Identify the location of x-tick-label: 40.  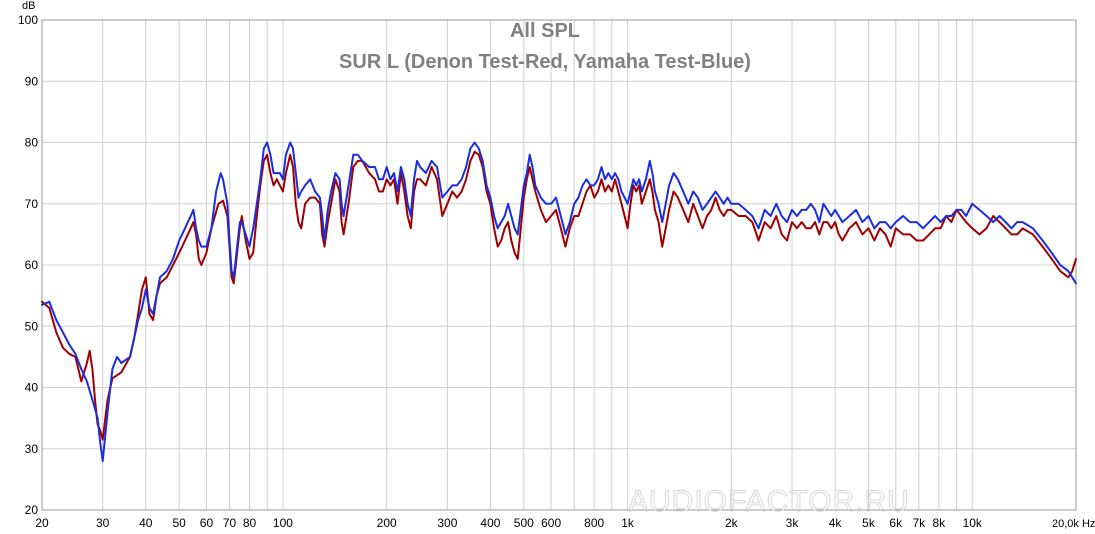
(146, 523).